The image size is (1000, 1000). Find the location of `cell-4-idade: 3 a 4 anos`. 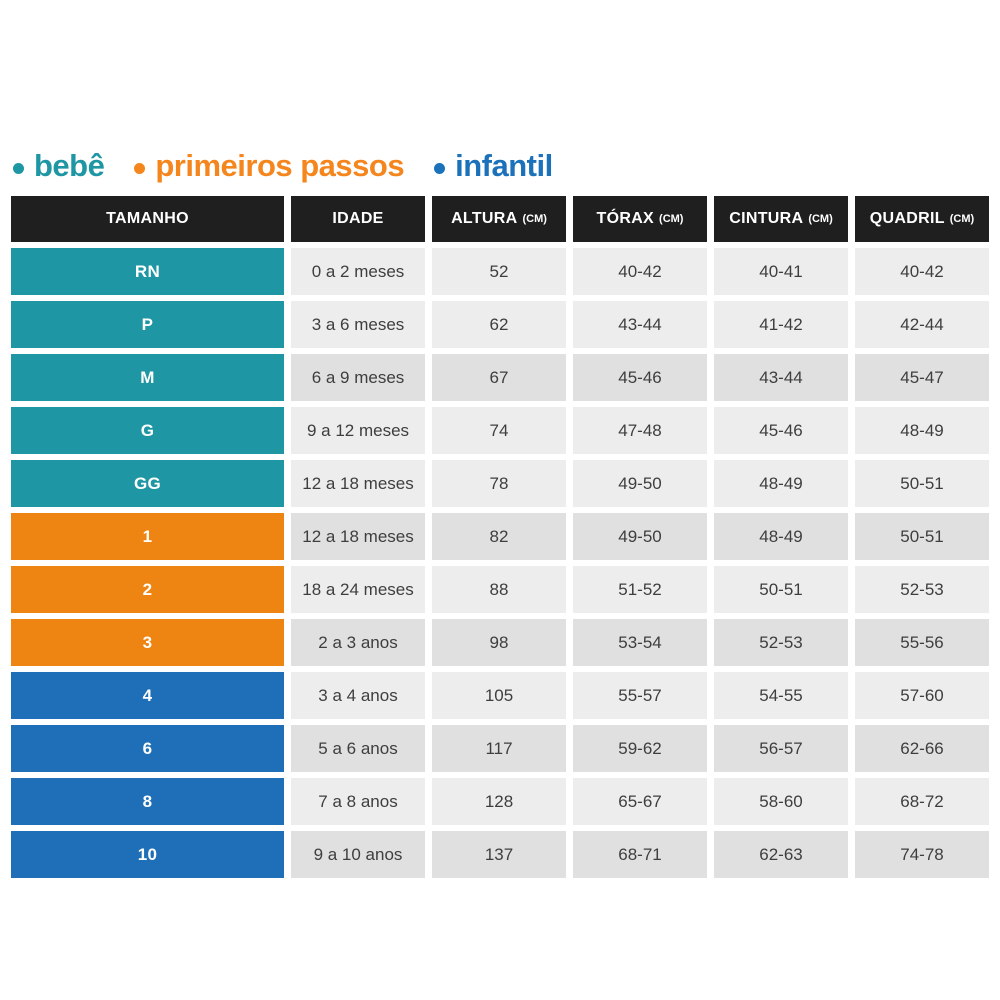

cell-4-idade: 3 a 4 anos is located at coordinates (358, 695).